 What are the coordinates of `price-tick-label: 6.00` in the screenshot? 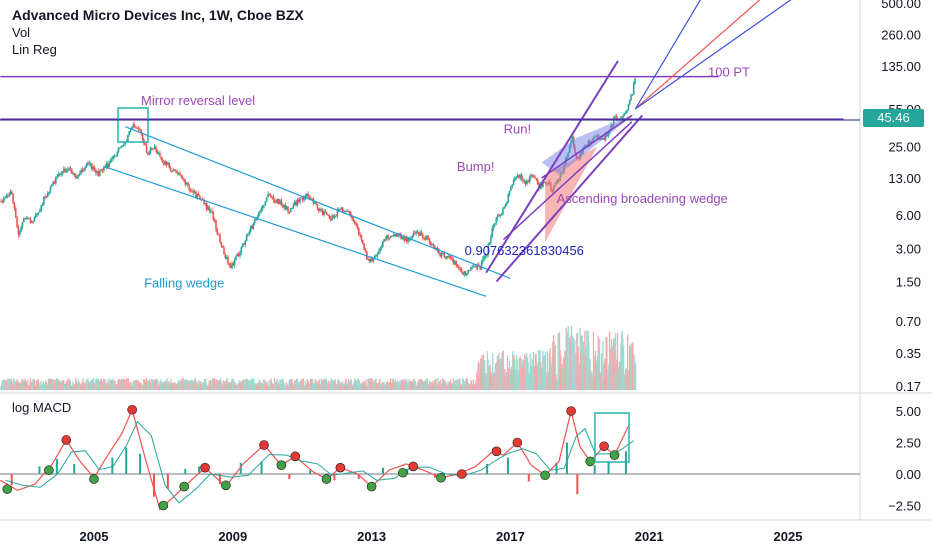 It's located at (908, 215).